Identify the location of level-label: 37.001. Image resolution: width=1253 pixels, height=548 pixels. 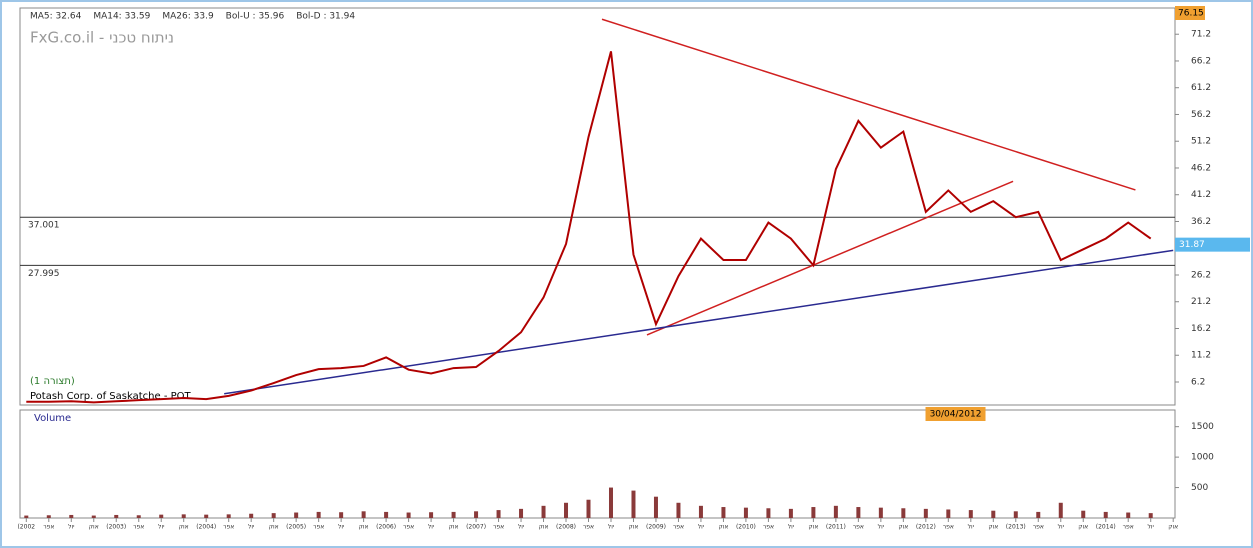
(44, 226).